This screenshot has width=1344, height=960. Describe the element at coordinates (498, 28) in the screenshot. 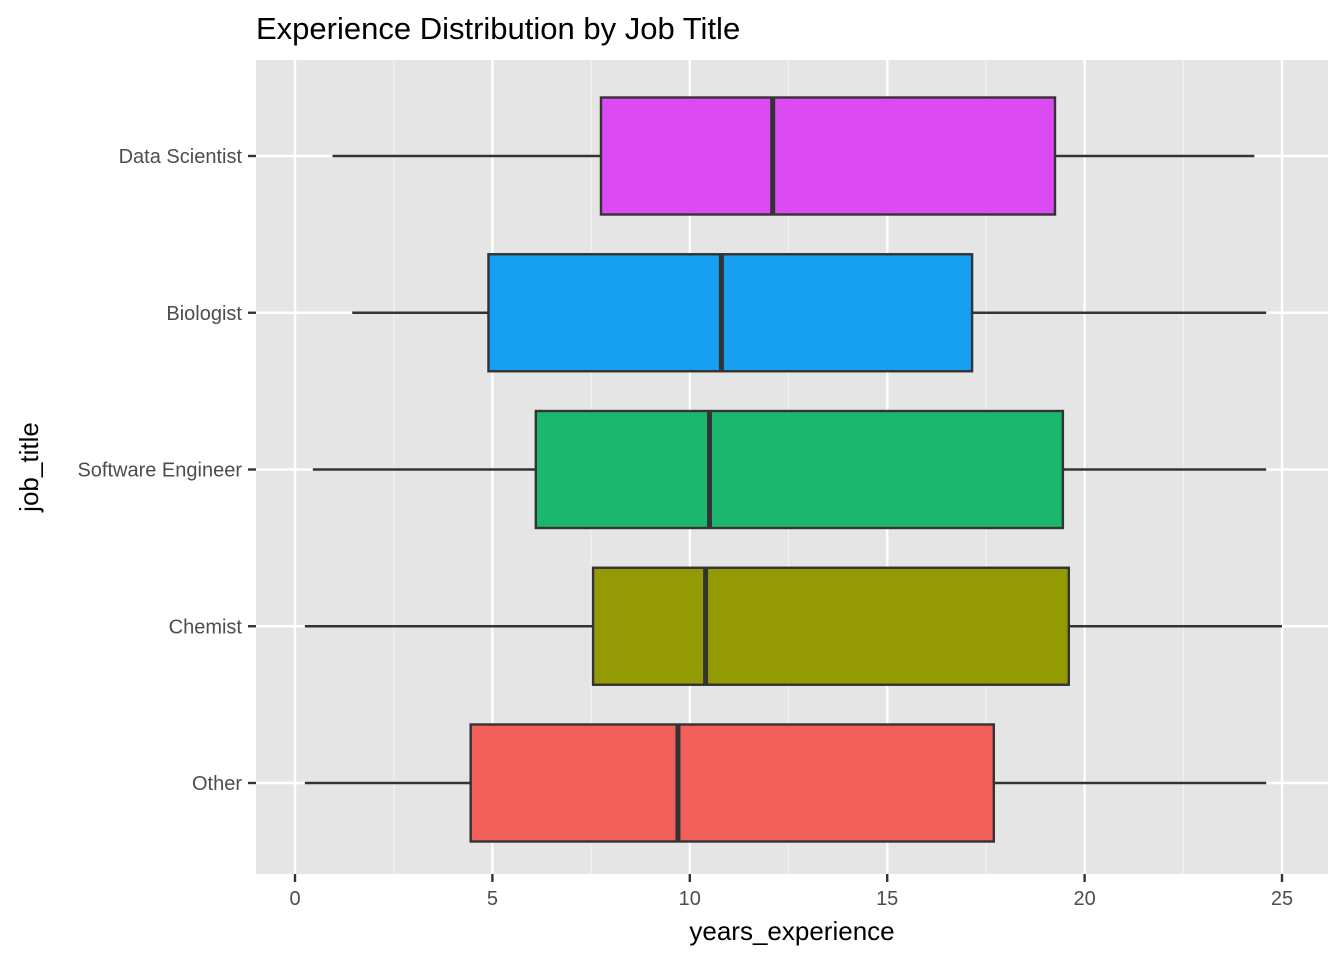

I see `chart-title: Experience Distribution by Job Title` at that location.